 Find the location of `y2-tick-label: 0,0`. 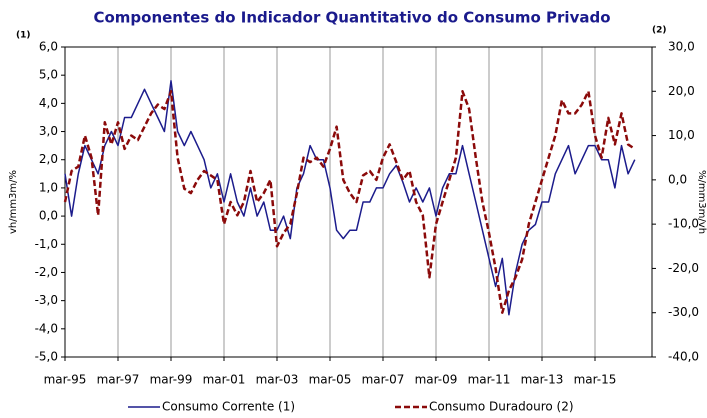

y2-tick-label: 0,0 is located at coordinates (677, 179).